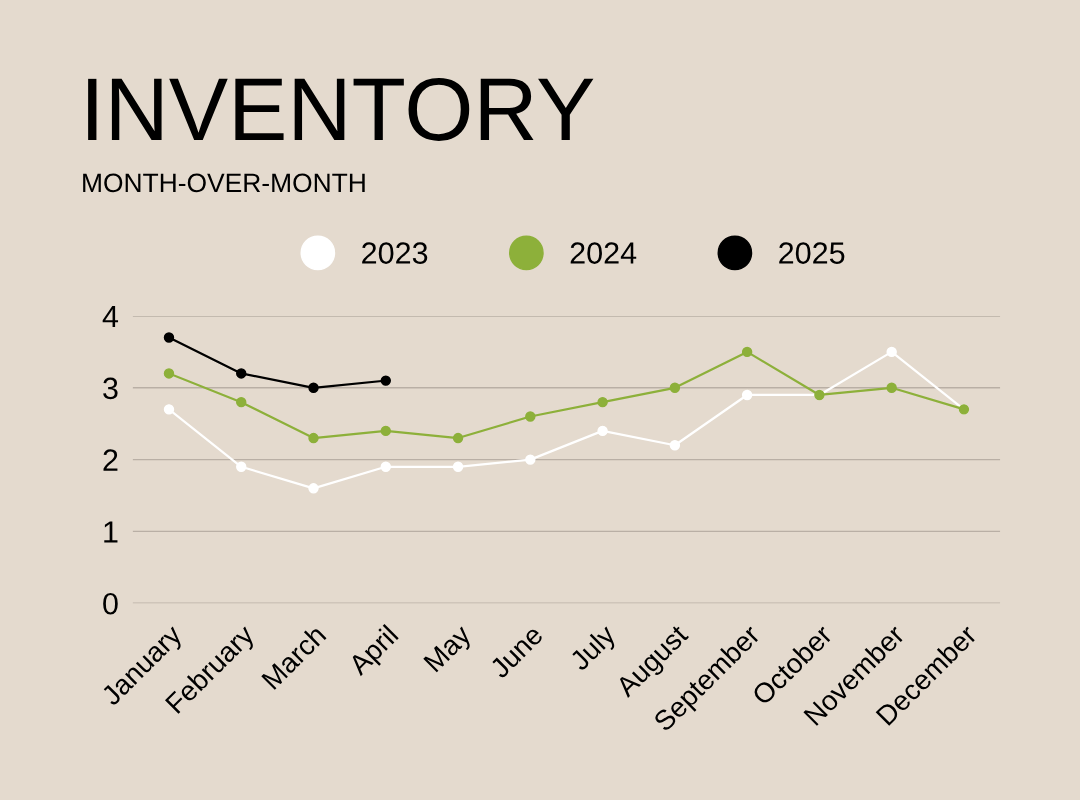 This screenshot has height=800, width=1080. What do you see at coordinates (395, 253) in the screenshot?
I see `legend-label: 2023` at bounding box center [395, 253].